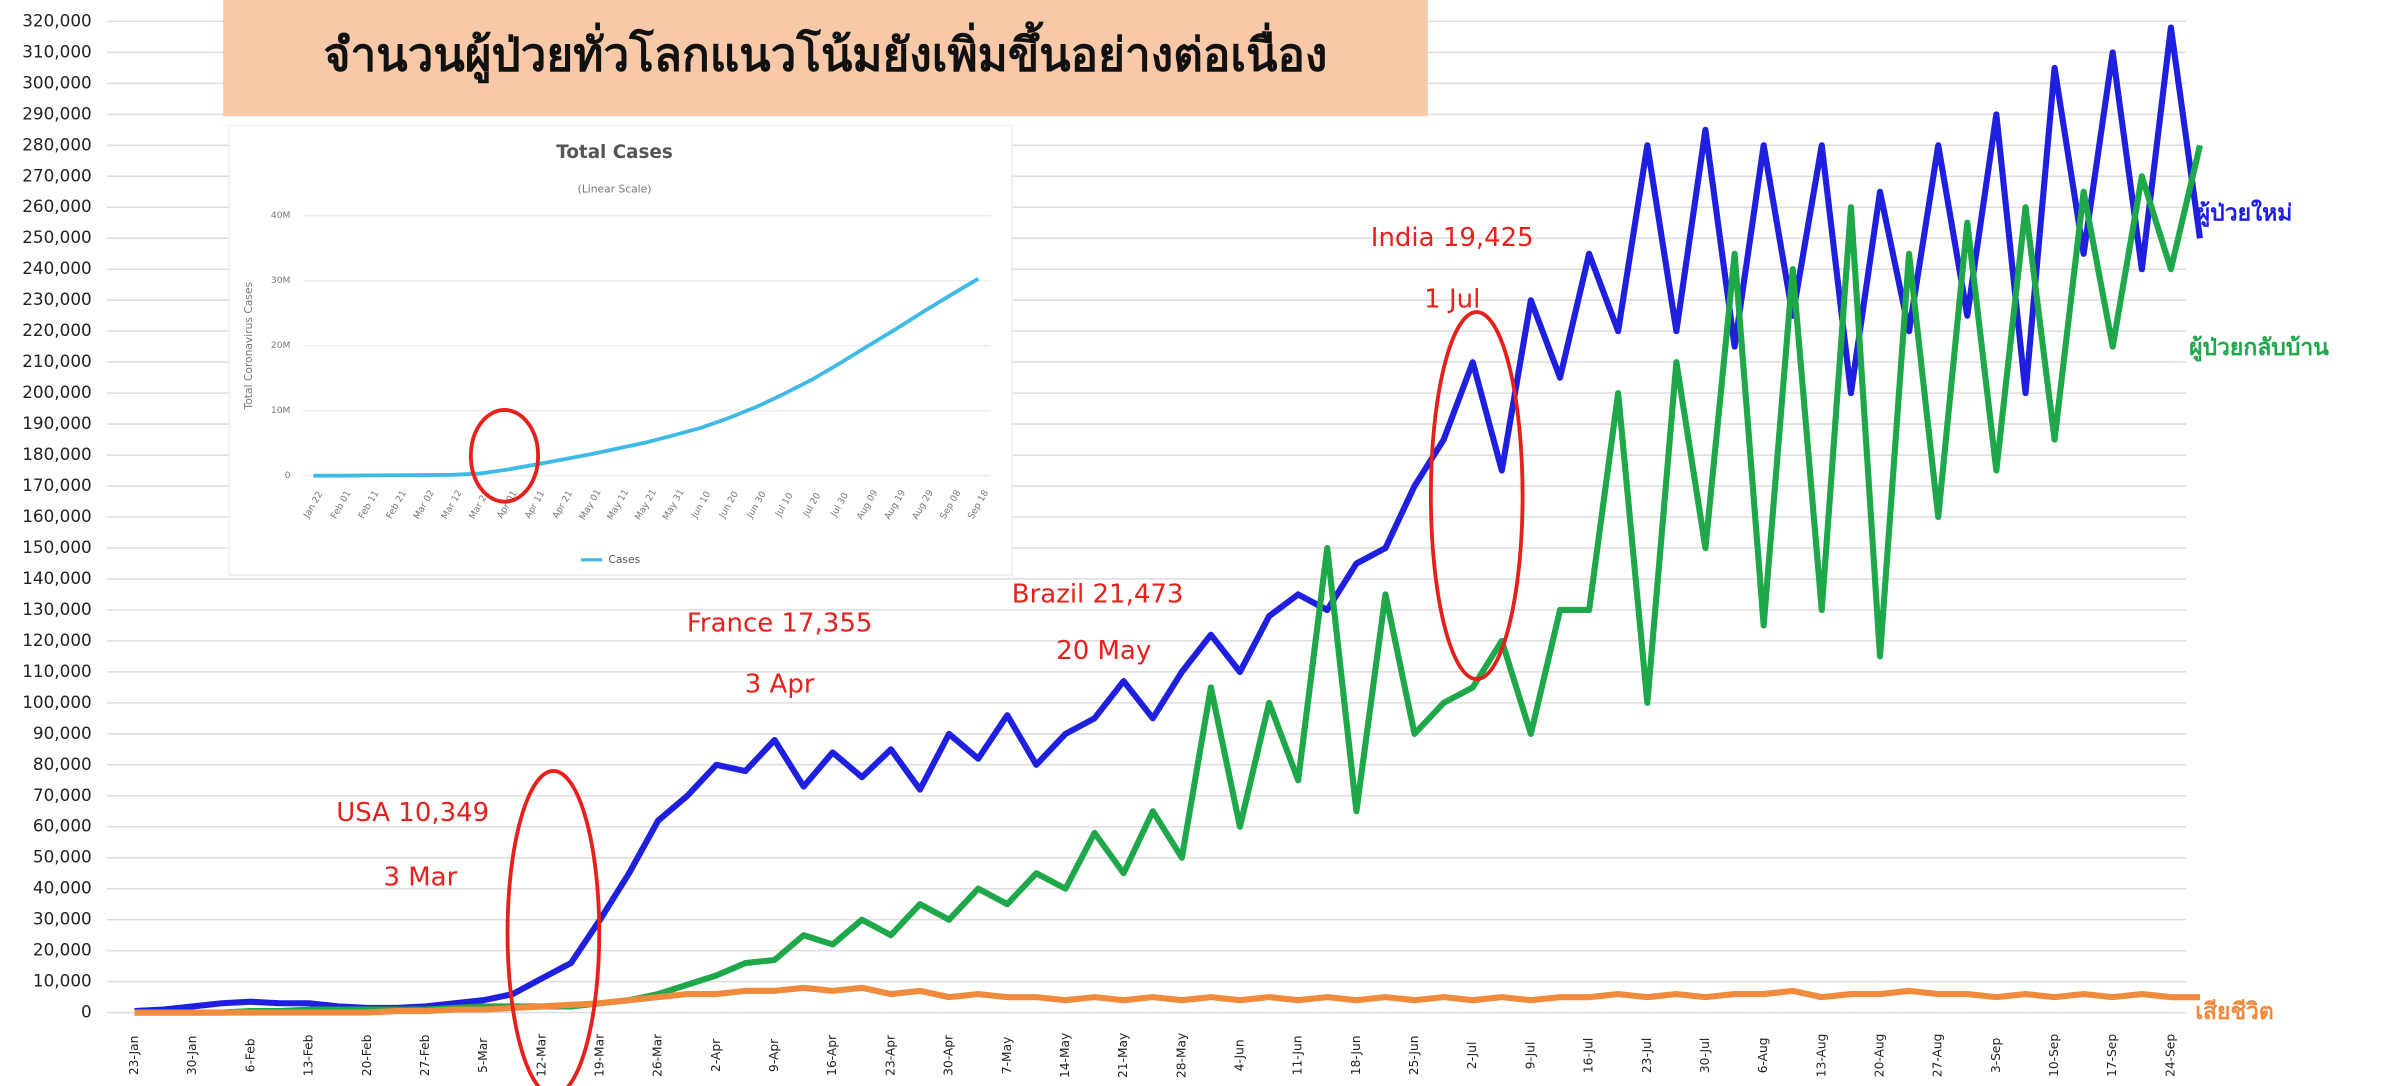 Image resolution: width=2397 pixels, height=1086 pixels. I want to click on x-tick-label: 10-Sep, so click(2054, 1055).